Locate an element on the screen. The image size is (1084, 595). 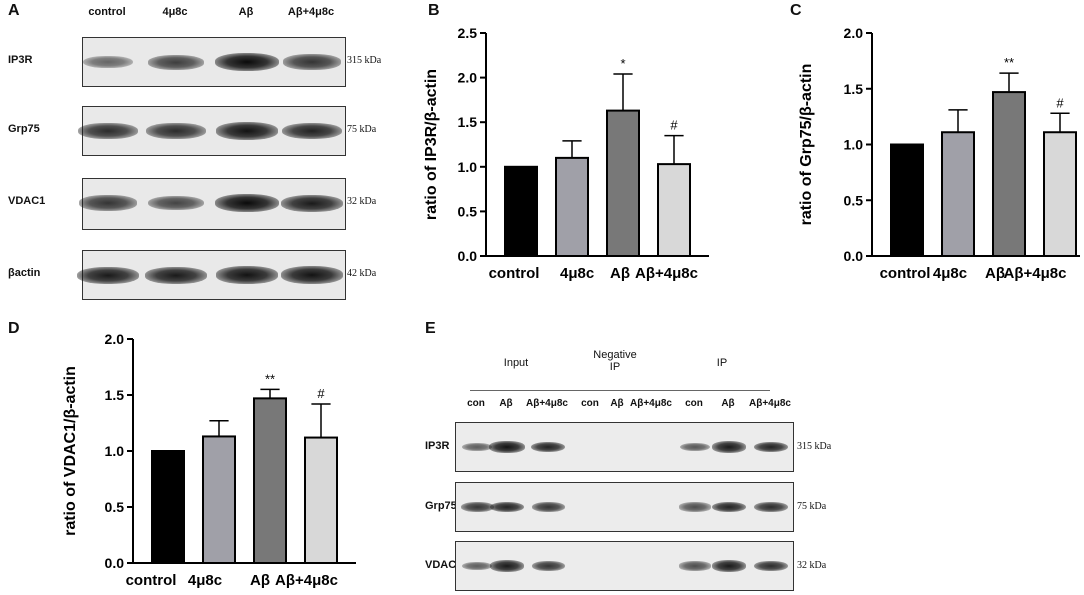
blot-row-label: IP3R is located at coordinates (20, 60).